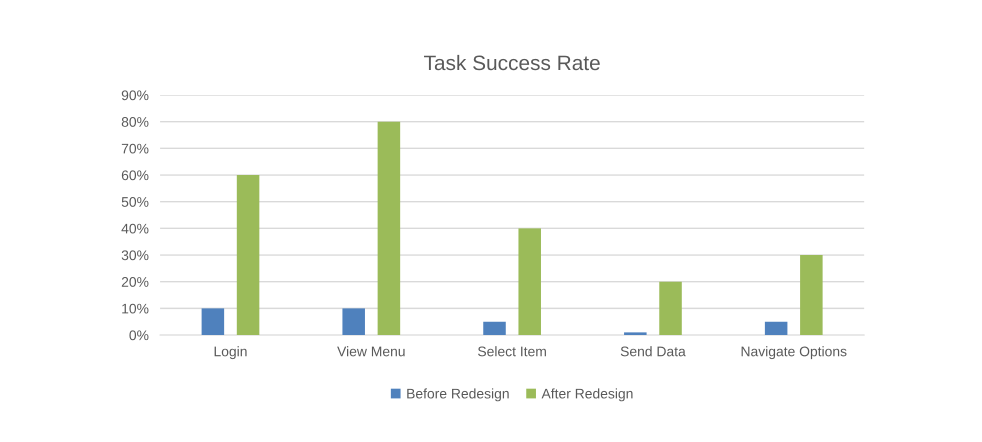  What do you see at coordinates (512, 62) in the screenshot?
I see `chart-title: Task Success Rate` at bounding box center [512, 62].